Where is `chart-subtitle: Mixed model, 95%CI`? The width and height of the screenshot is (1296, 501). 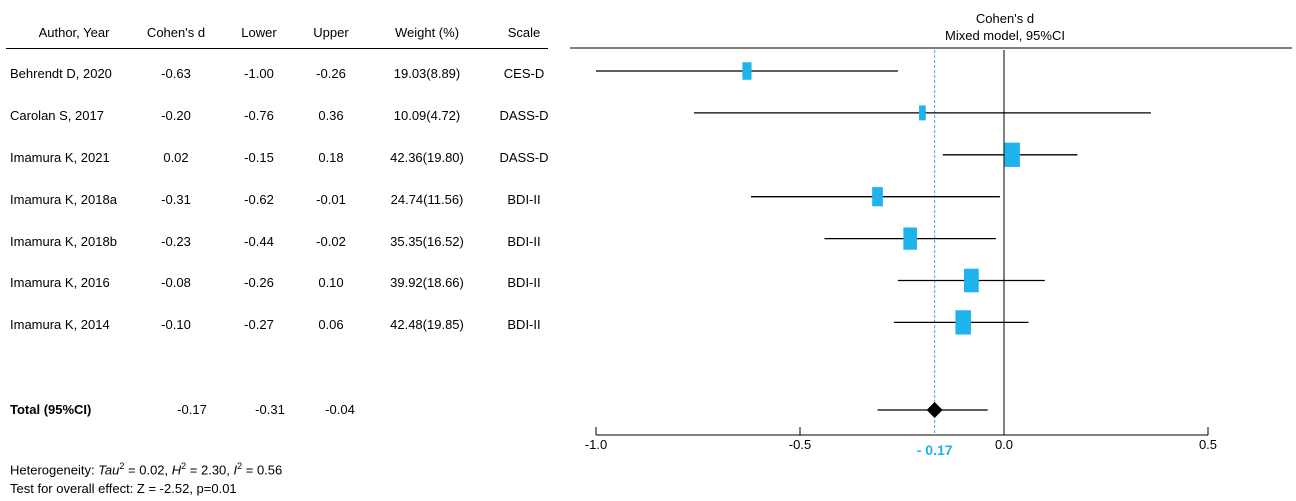 chart-subtitle: Mixed model, 95%CI is located at coordinates (1005, 35).